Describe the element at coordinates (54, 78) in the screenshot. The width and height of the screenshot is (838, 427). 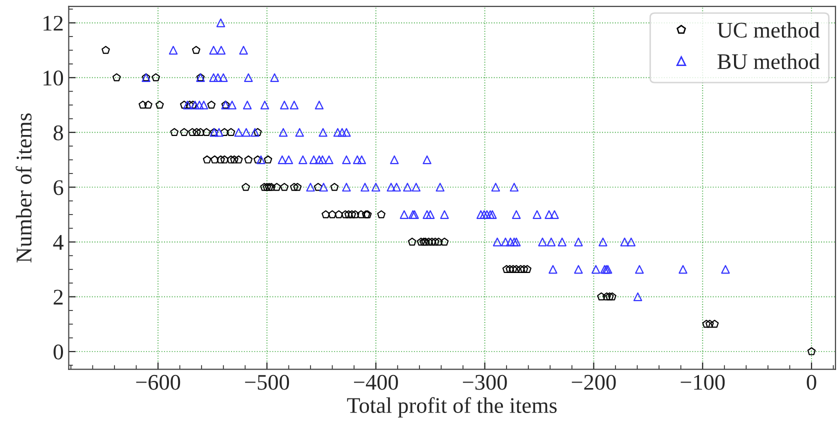
I see `y-tick-label: 10` at that location.